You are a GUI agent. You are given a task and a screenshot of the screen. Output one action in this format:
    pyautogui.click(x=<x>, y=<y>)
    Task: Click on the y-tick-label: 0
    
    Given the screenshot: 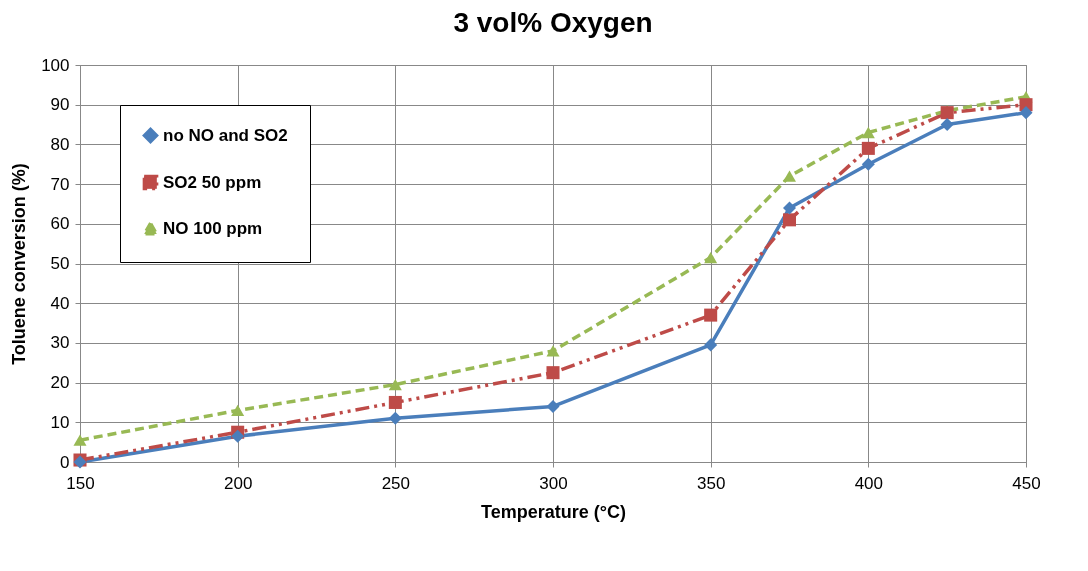 What is the action you would take?
    pyautogui.click(x=65, y=462)
    